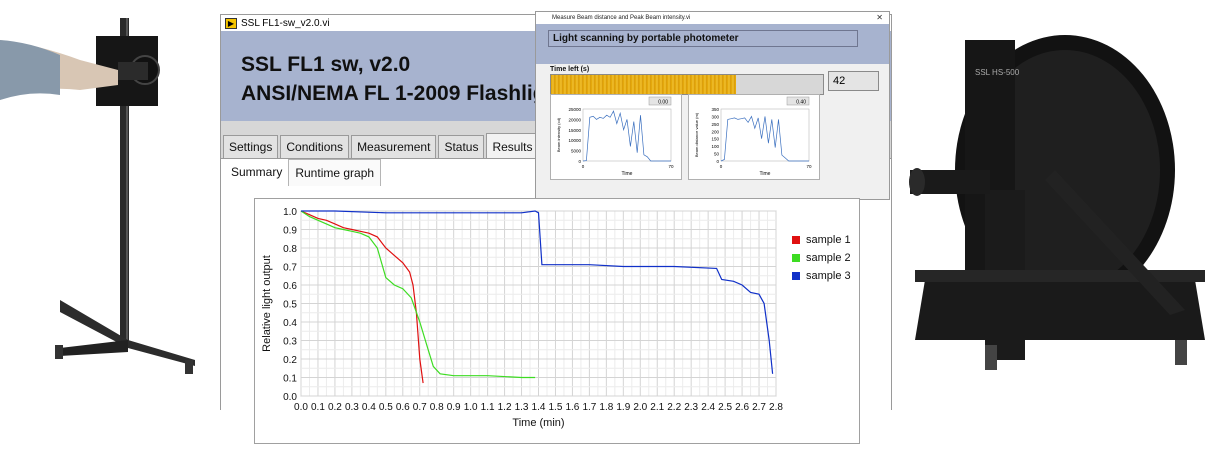 The width and height of the screenshot is (1227, 460). I want to click on window-title: SSL FL1-sw_v2.0.vi, so click(285, 23).